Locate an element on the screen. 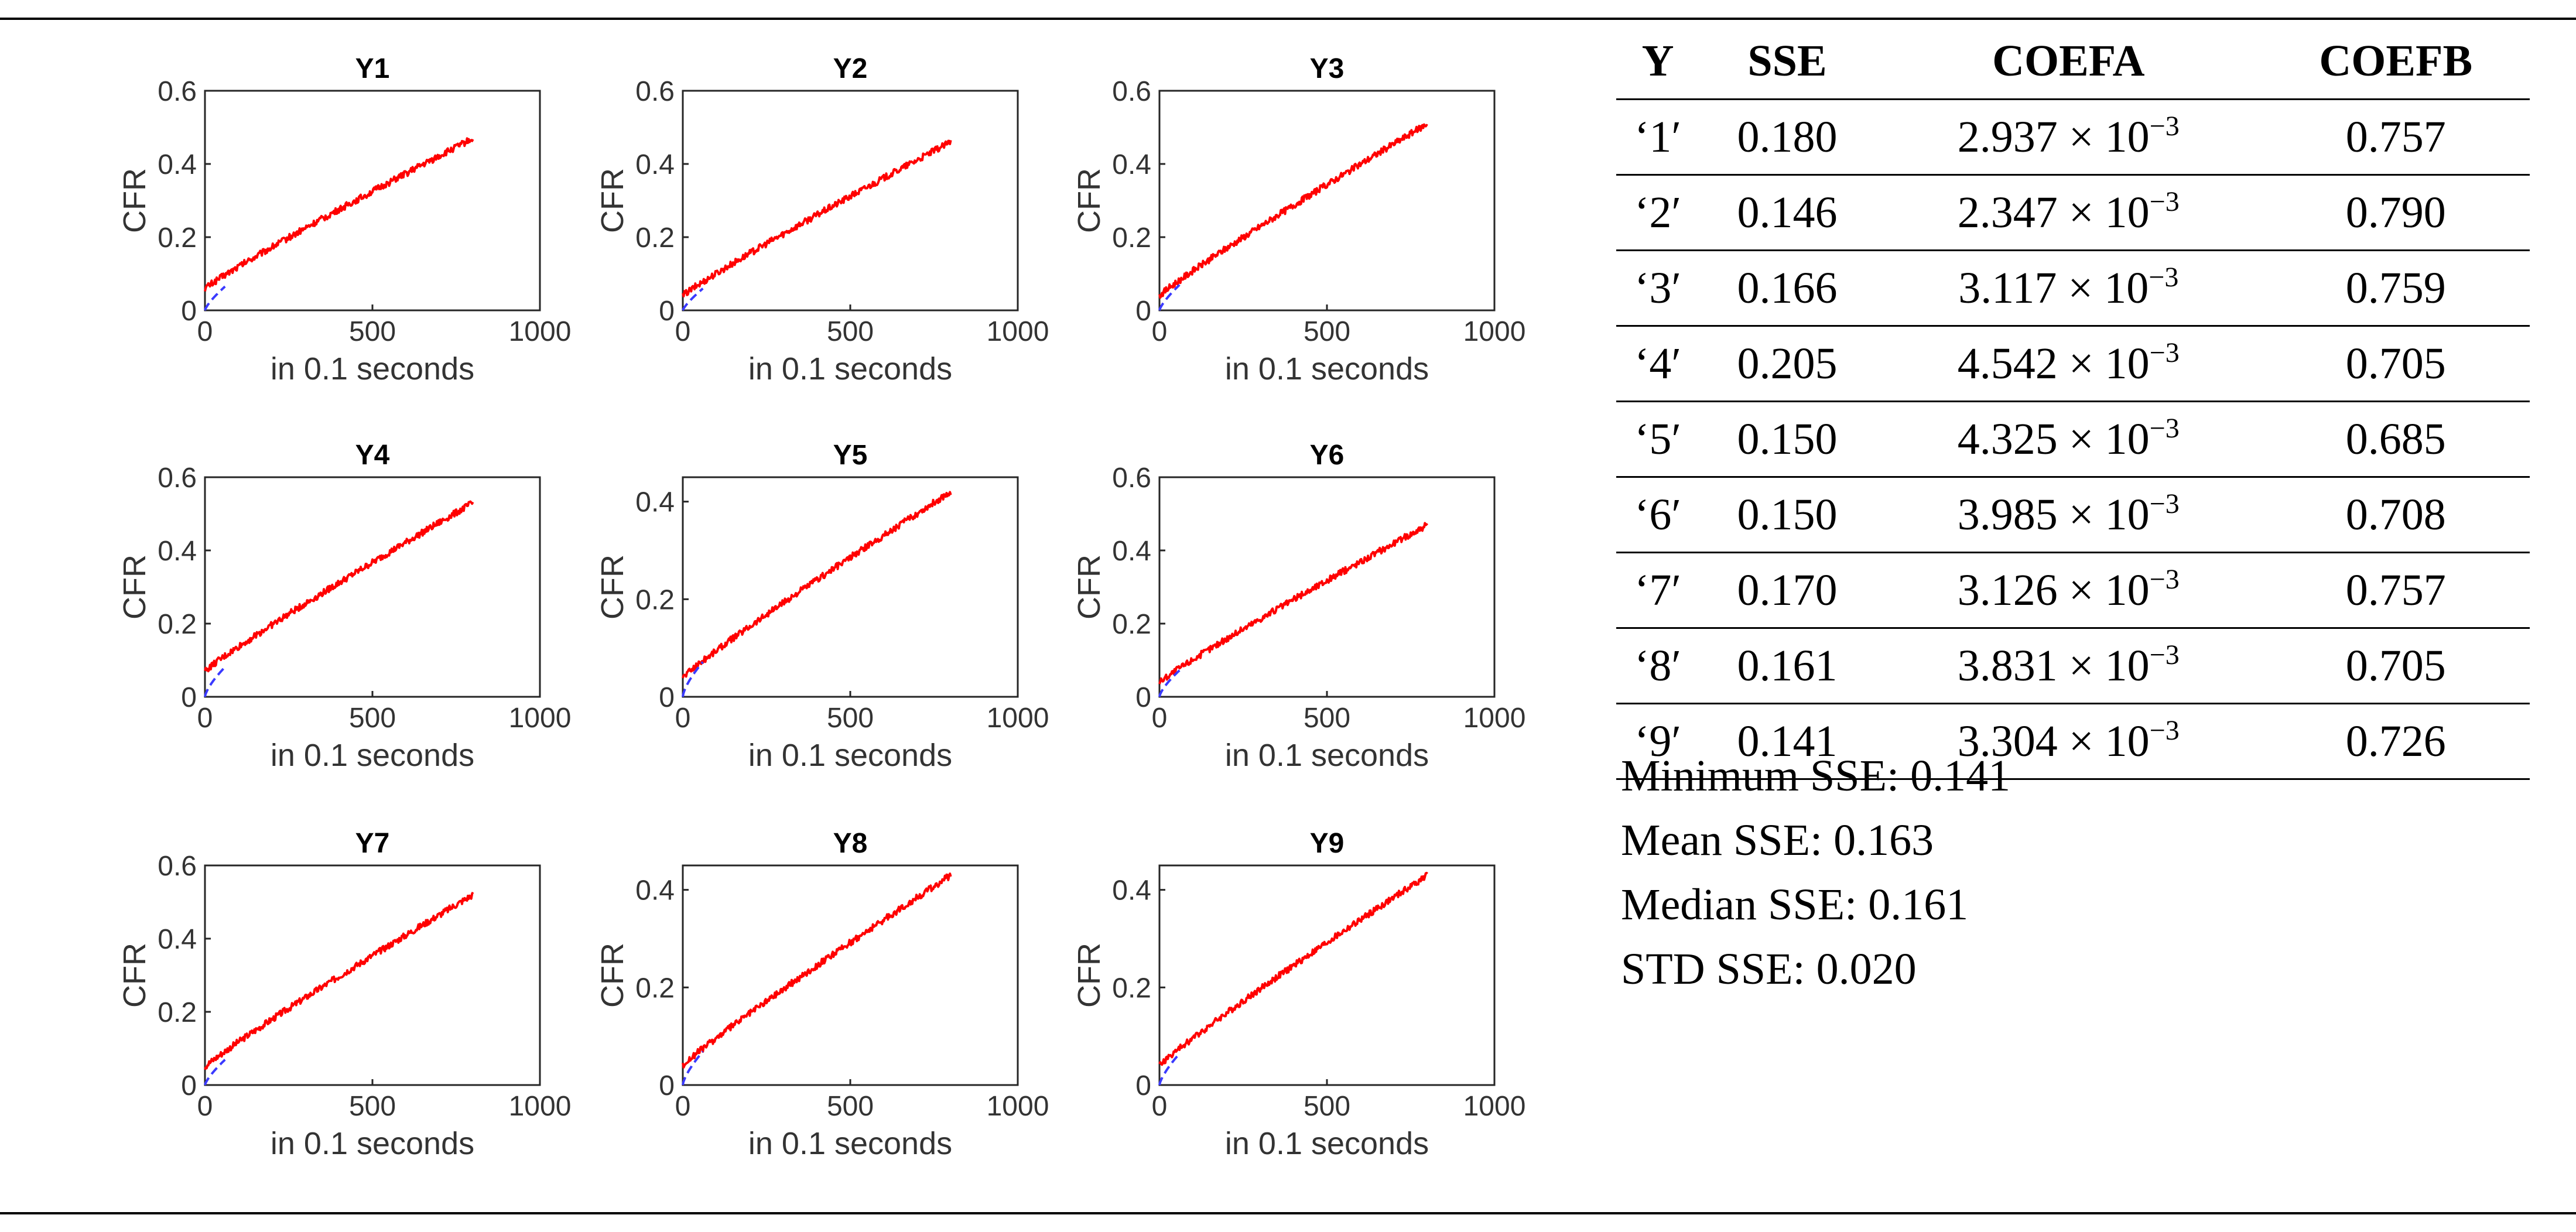 Image resolution: width=2576 pixels, height=1232 pixels. coefa-mantissa: 4.542 is located at coordinates (2008, 363).